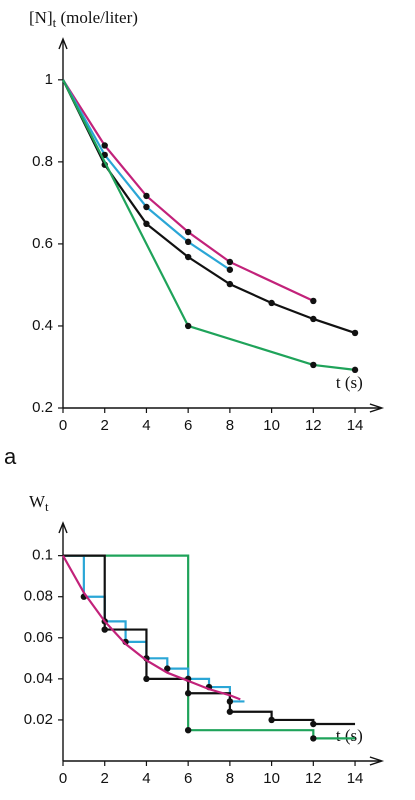 Image resolution: width=415 pixels, height=800 pixels. What do you see at coordinates (38, 678) in the screenshot?
I see `y-tick-label: 0.04` at bounding box center [38, 678].